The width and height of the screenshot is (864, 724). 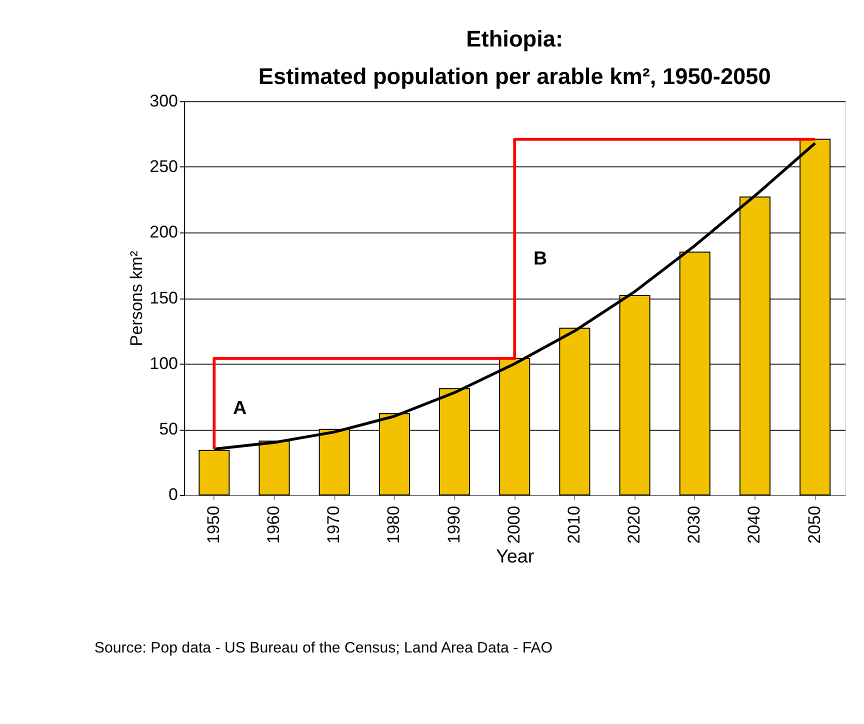 What do you see at coordinates (164, 166) in the screenshot?
I see `y-tick-label: 250` at bounding box center [164, 166].